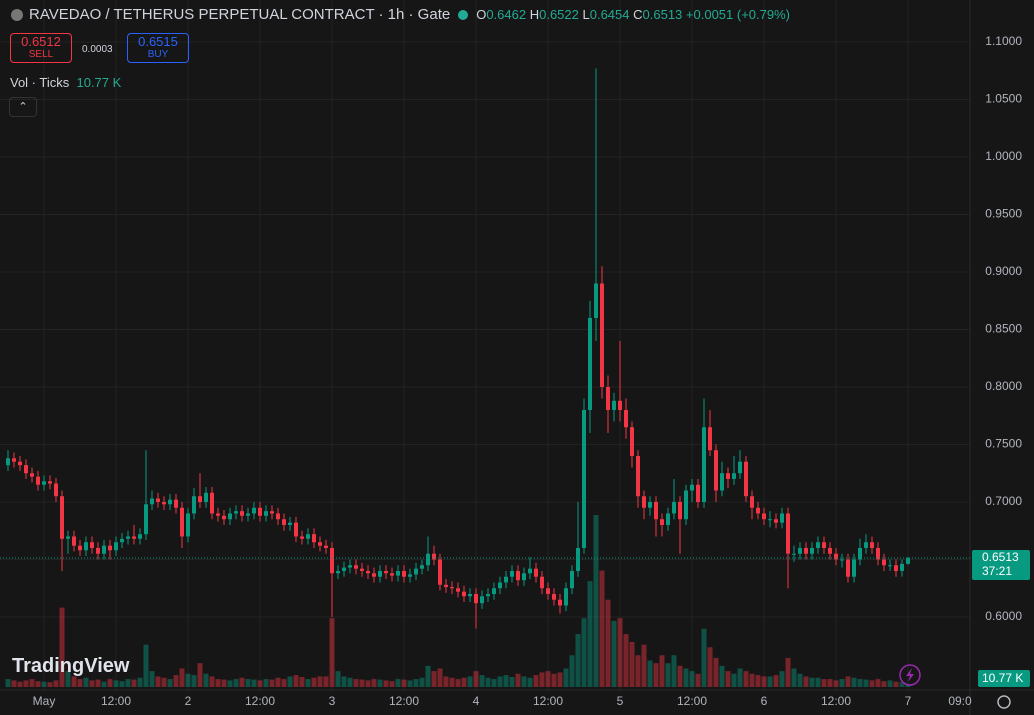 Image resolution: width=1034 pixels, height=715 pixels. Describe the element at coordinates (559, 14) in the screenshot. I see `h-value: 0.6522` at that location.